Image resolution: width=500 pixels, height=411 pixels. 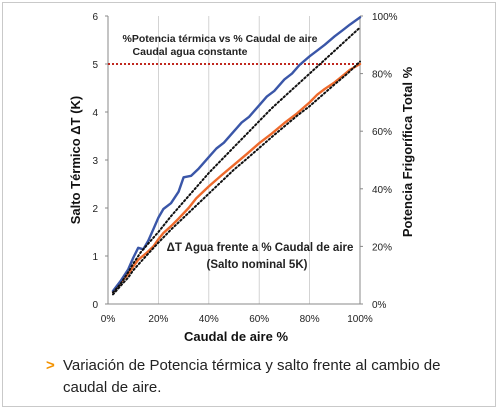 What do you see at coordinates (95, 305) in the screenshot?
I see `y-left-tick-label: 0` at bounding box center [95, 305].